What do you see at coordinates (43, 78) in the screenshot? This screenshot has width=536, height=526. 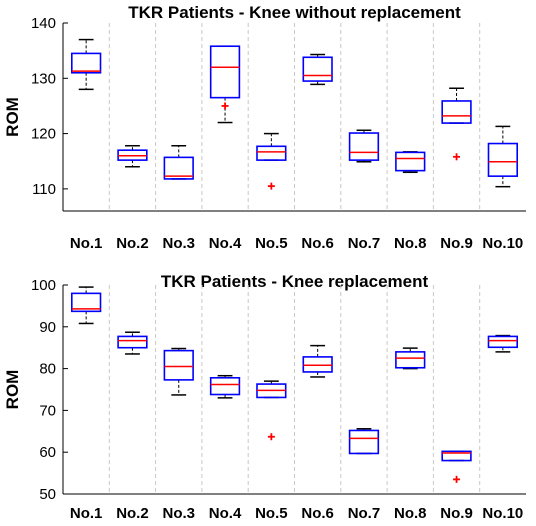 I see `y-tick-label: 130` at bounding box center [43, 78].